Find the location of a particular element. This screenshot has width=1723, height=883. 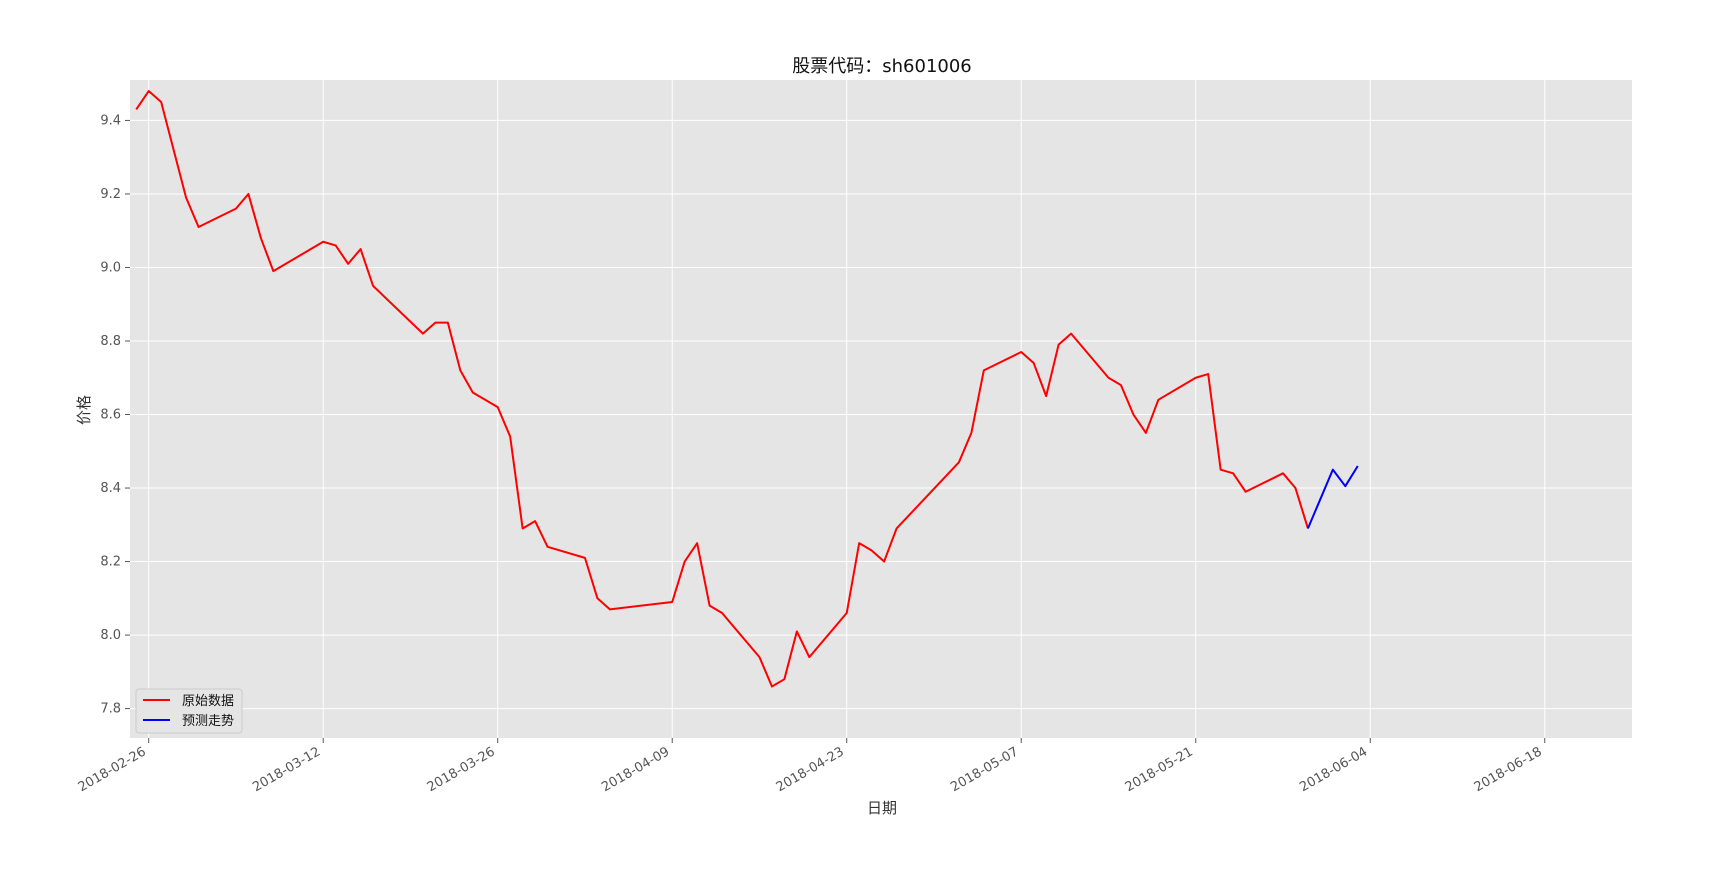

x-axis-label: 日期 is located at coordinates (882, 808).